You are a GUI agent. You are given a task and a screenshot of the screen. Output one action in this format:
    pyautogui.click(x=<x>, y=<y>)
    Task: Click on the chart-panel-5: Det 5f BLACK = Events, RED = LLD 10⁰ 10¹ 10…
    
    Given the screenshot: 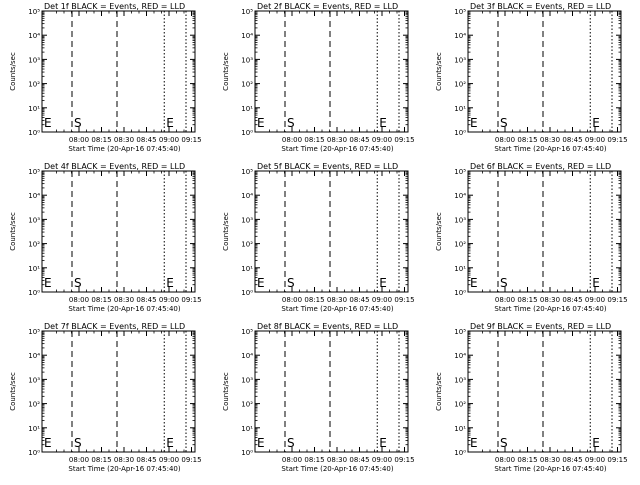 What is the action you would take?
    pyautogui.click(x=318, y=237)
    